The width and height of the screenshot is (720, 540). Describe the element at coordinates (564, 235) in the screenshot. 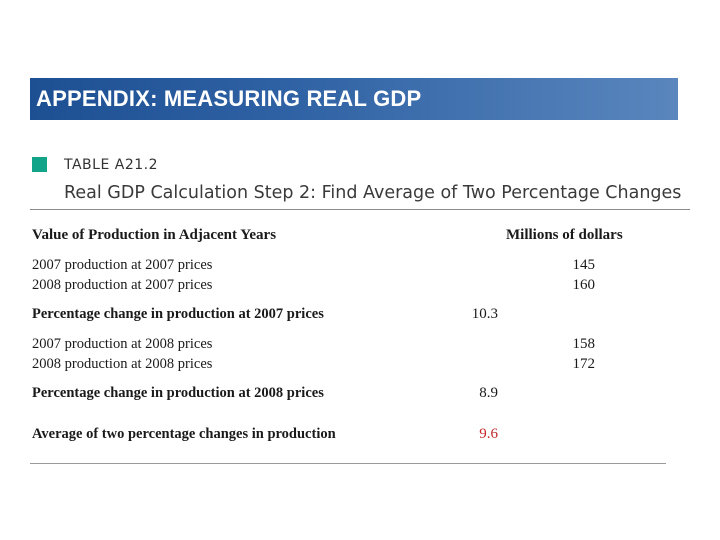

I see `column-header-dollars: Millions of dollars` at that location.